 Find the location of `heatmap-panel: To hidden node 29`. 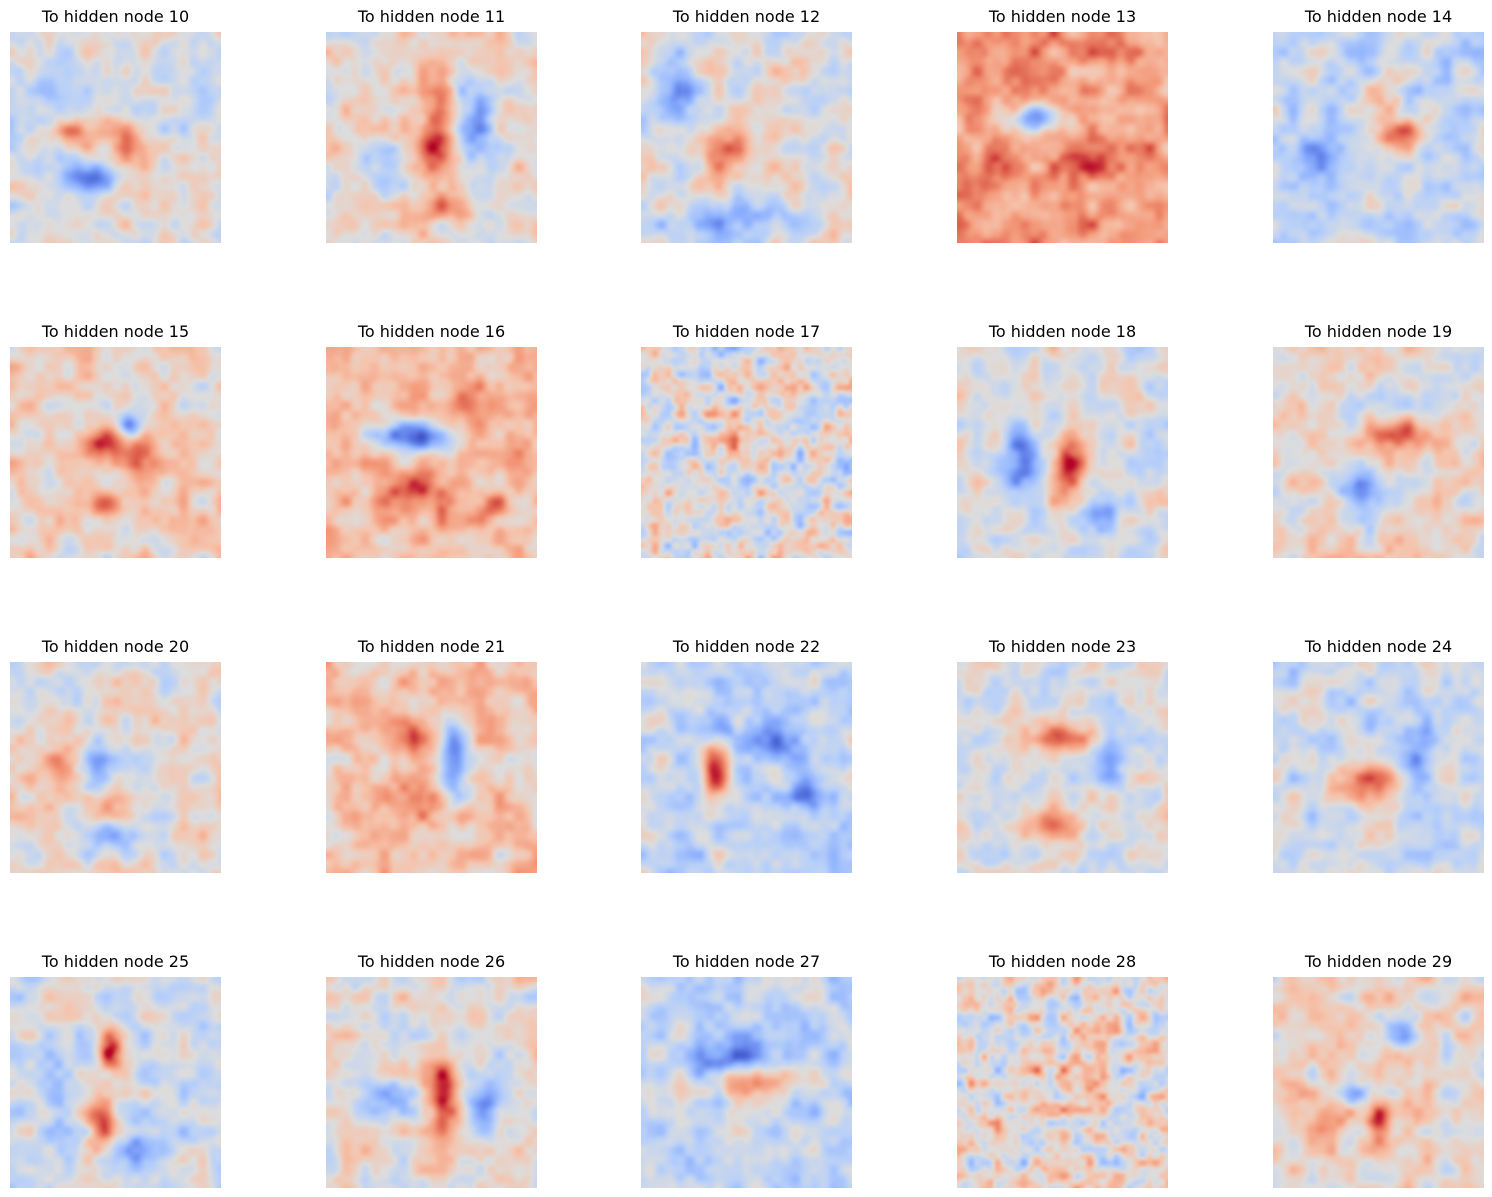

heatmap-panel: To hidden node 29 is located at coordinates (1378, 1067).